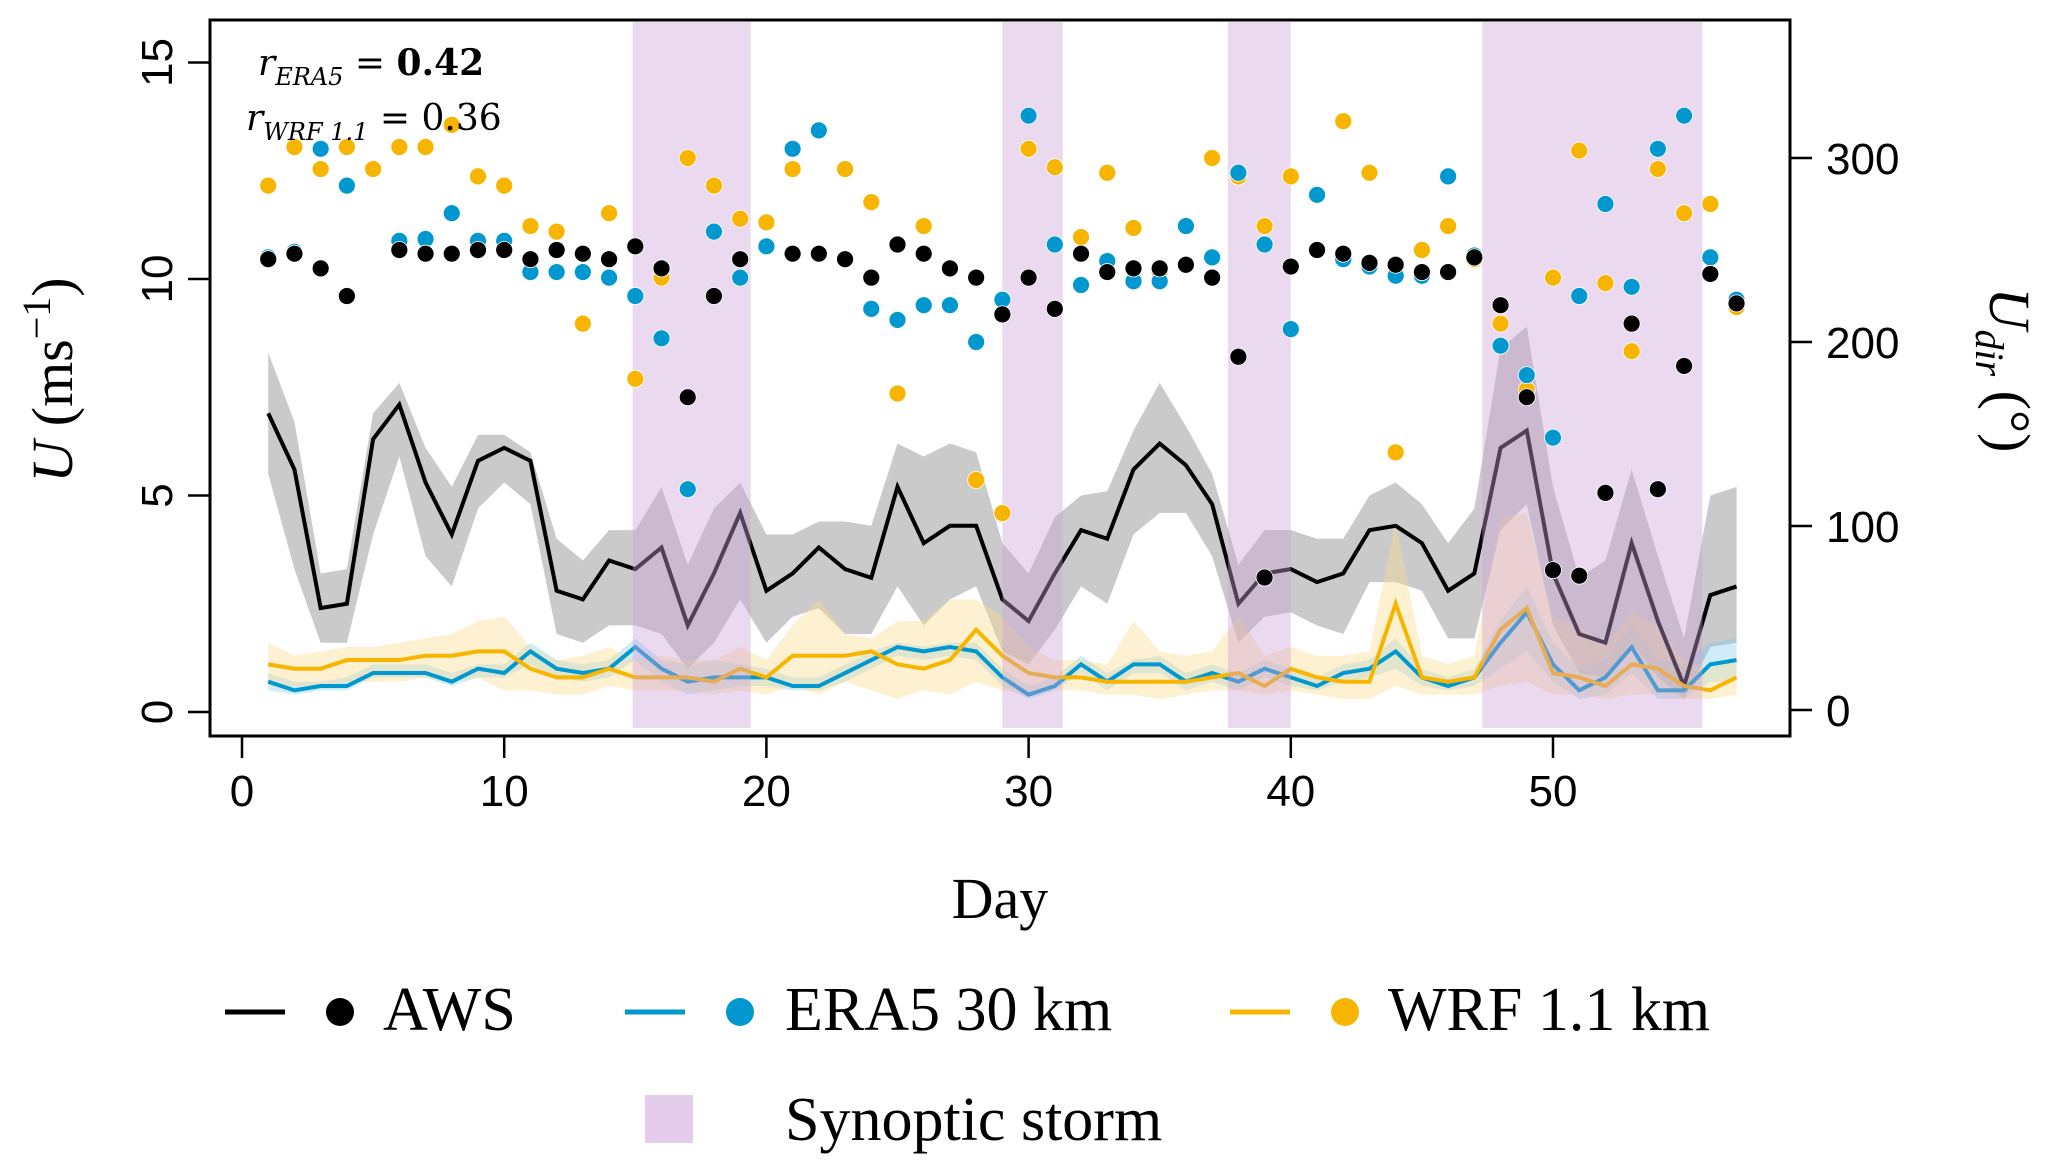 This screenshot has height=1175, width=2067. Describe the element at coordinates (157, 62) in the screenshot. I see `y-left-tick-label: 15` at that location.